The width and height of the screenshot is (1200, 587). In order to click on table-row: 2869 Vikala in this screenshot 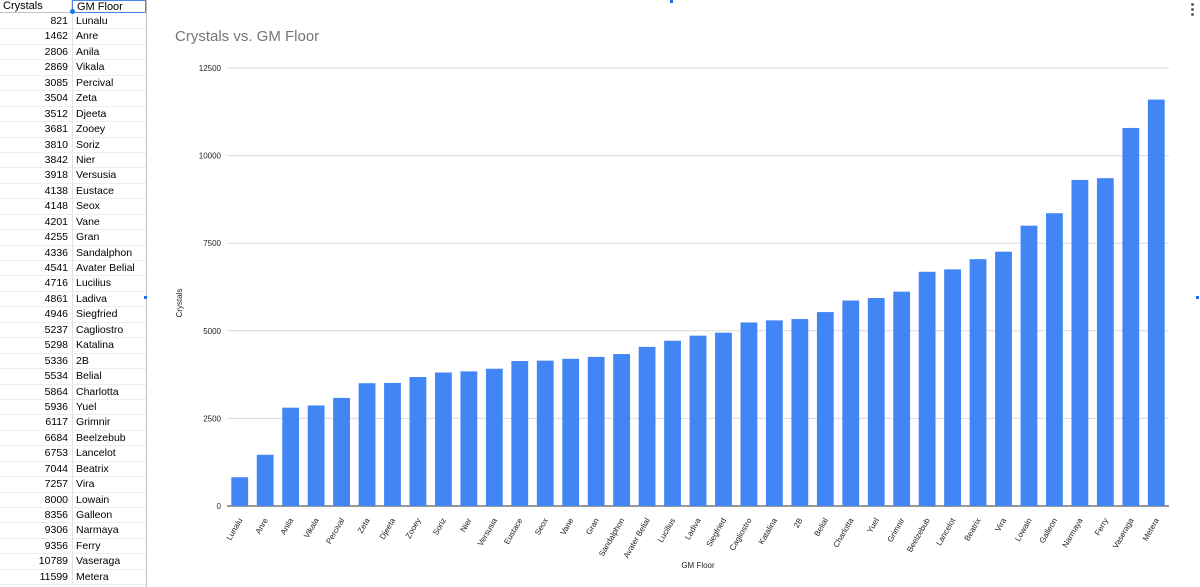, I will do `click(73, 68)`.